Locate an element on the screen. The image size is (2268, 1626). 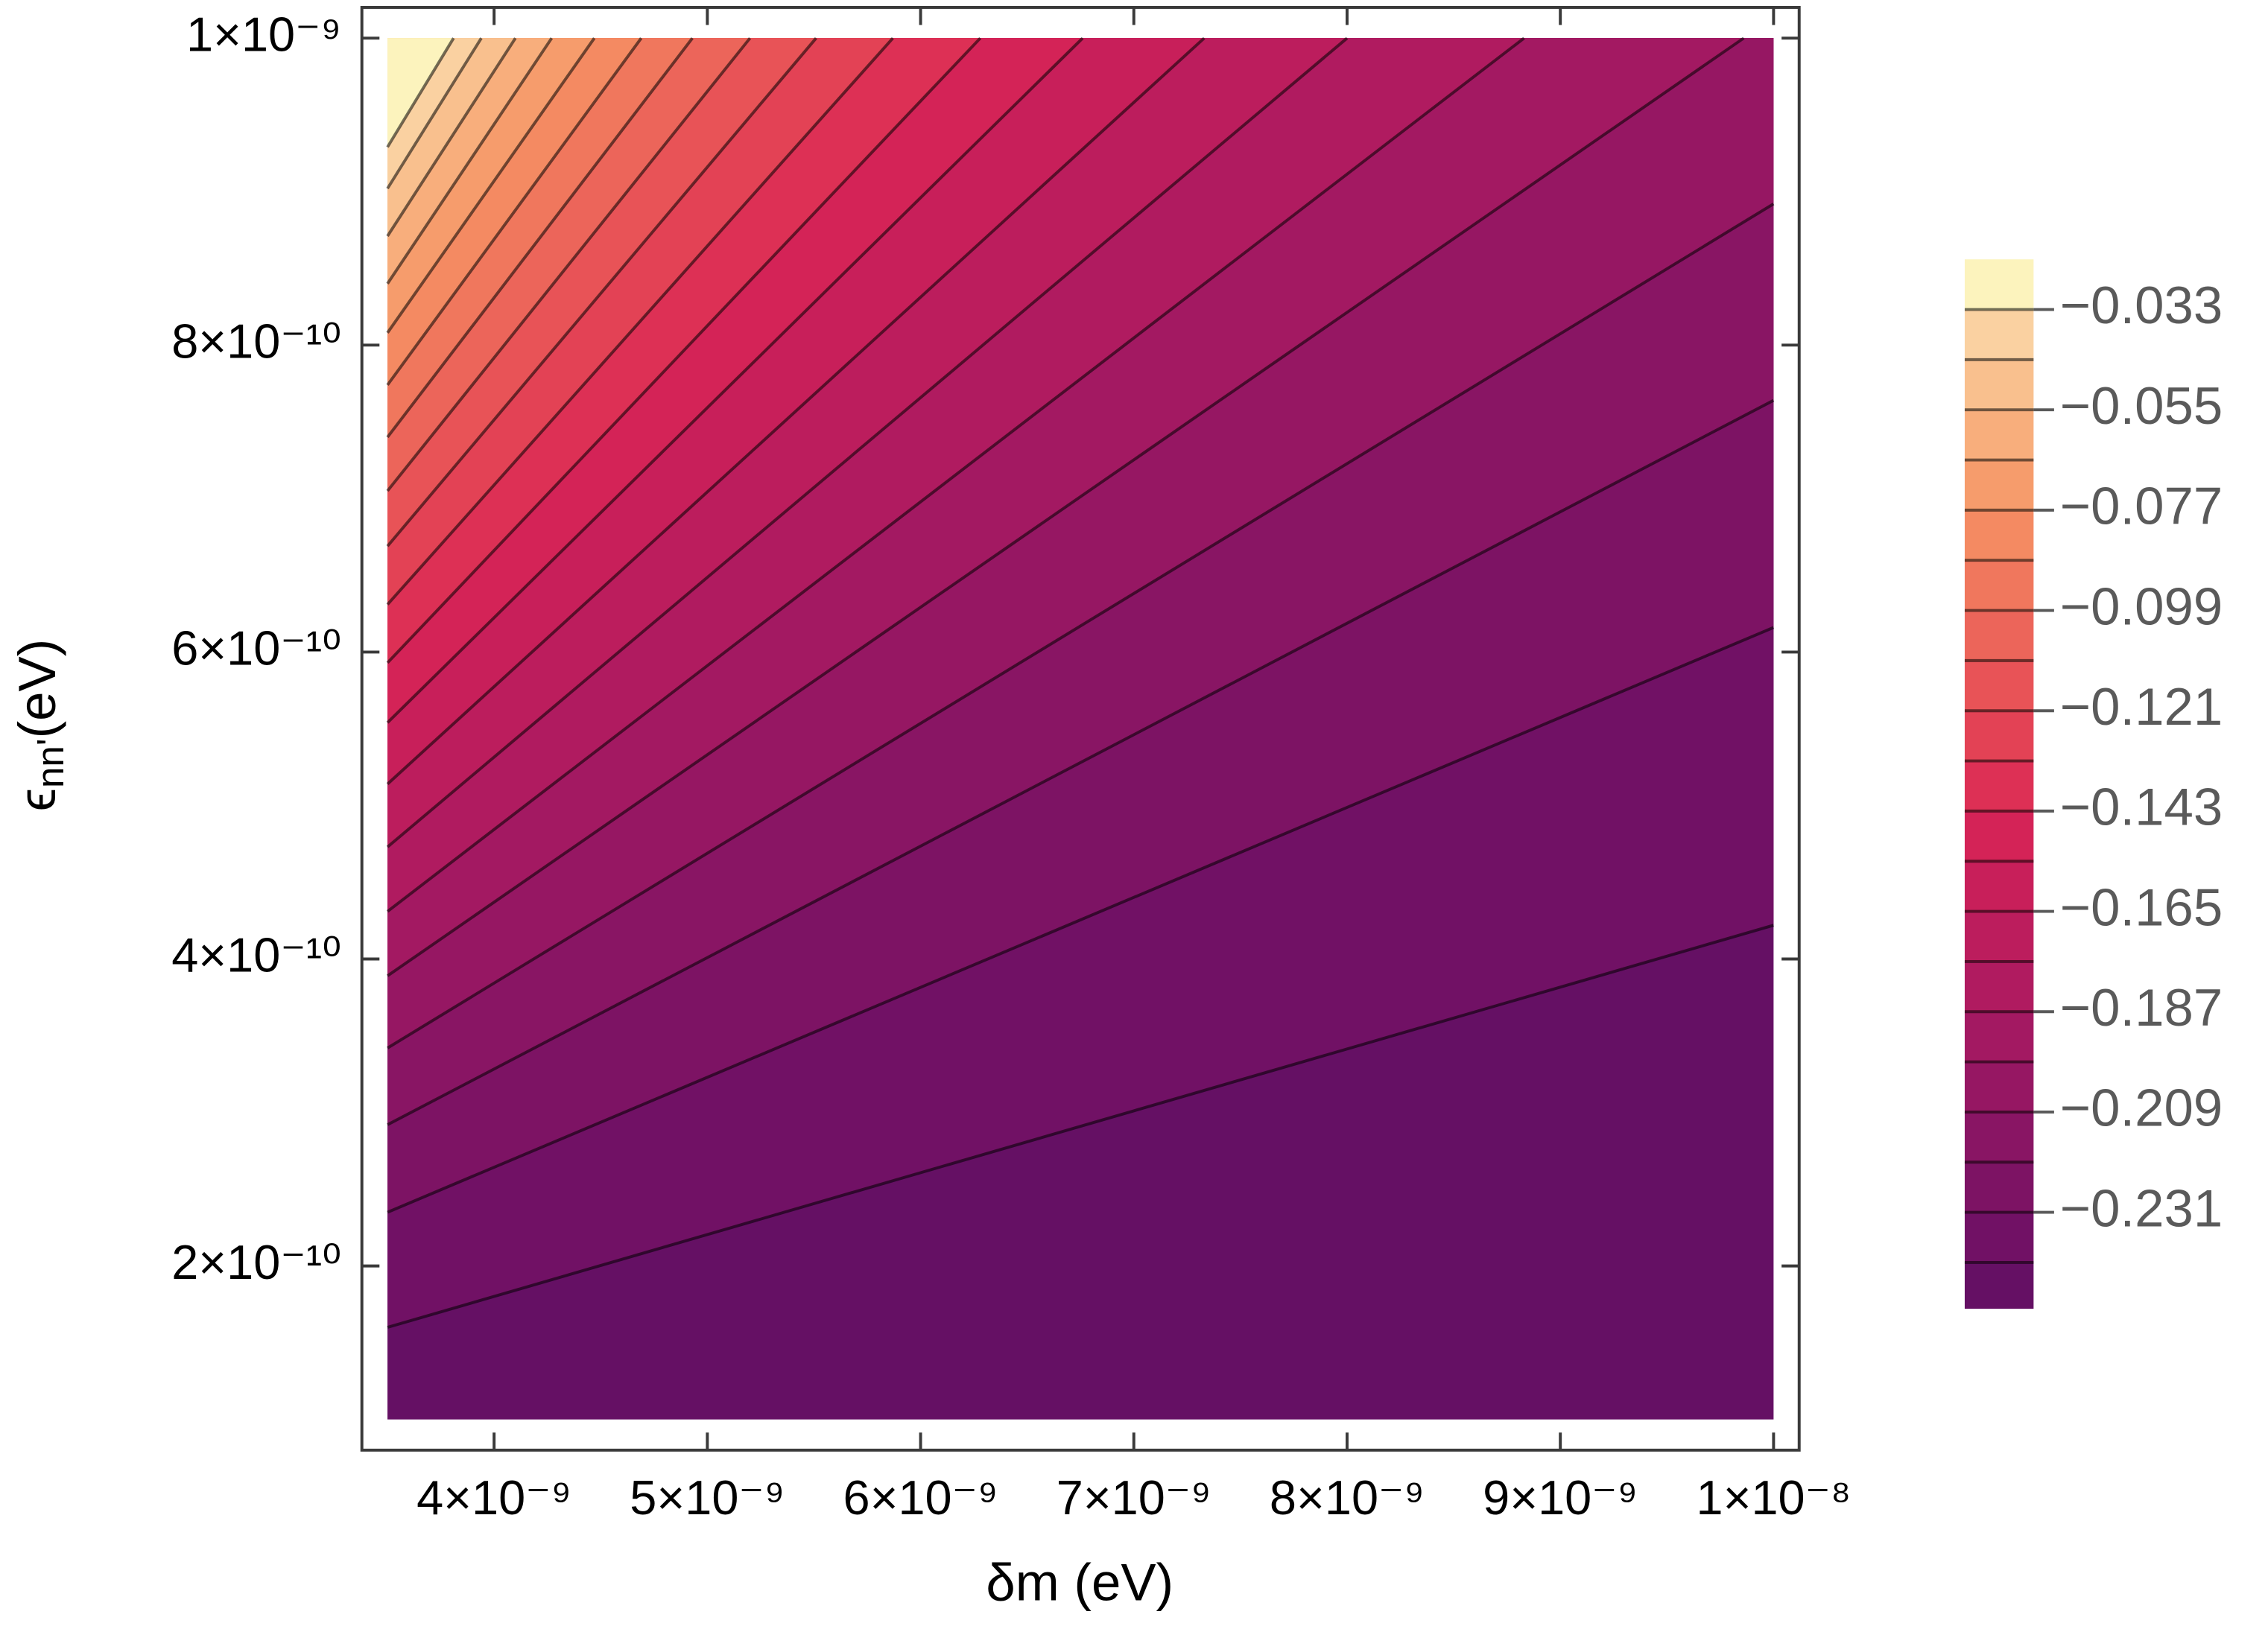
x-axis-label: δm (eV) is located at coordinates (1079, 1582).